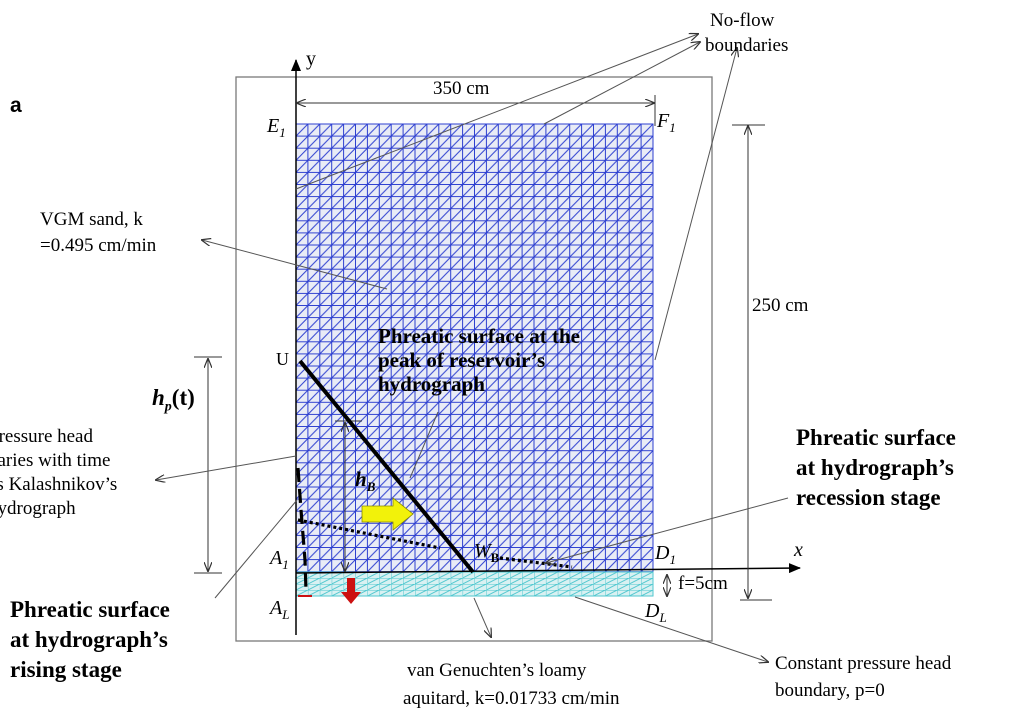 The image size is (1011, 716). What do you see at coordinates (863, 677) in the screenshot?
I see `constant-head-label: Constant pressure head boundary, p=0` at bounding box center [863, 677].